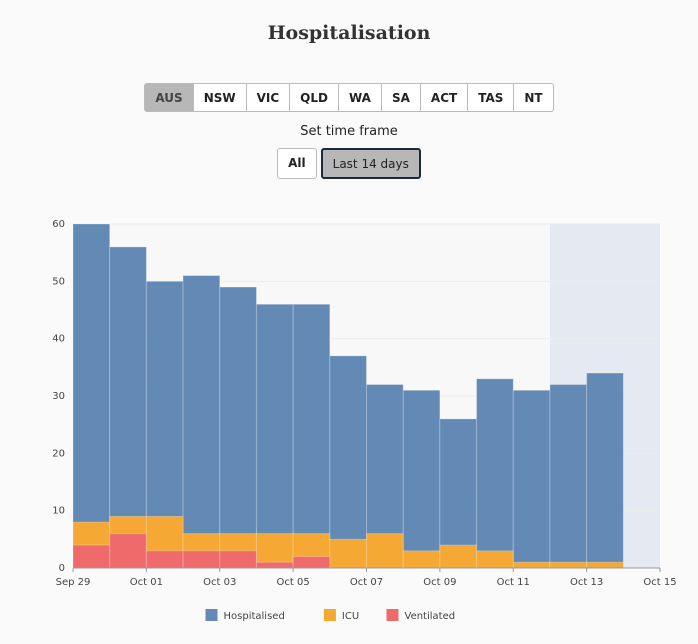 This screenshot has height=644, width=698. I want to click on y-tick-label: 0, so click(62, 568).